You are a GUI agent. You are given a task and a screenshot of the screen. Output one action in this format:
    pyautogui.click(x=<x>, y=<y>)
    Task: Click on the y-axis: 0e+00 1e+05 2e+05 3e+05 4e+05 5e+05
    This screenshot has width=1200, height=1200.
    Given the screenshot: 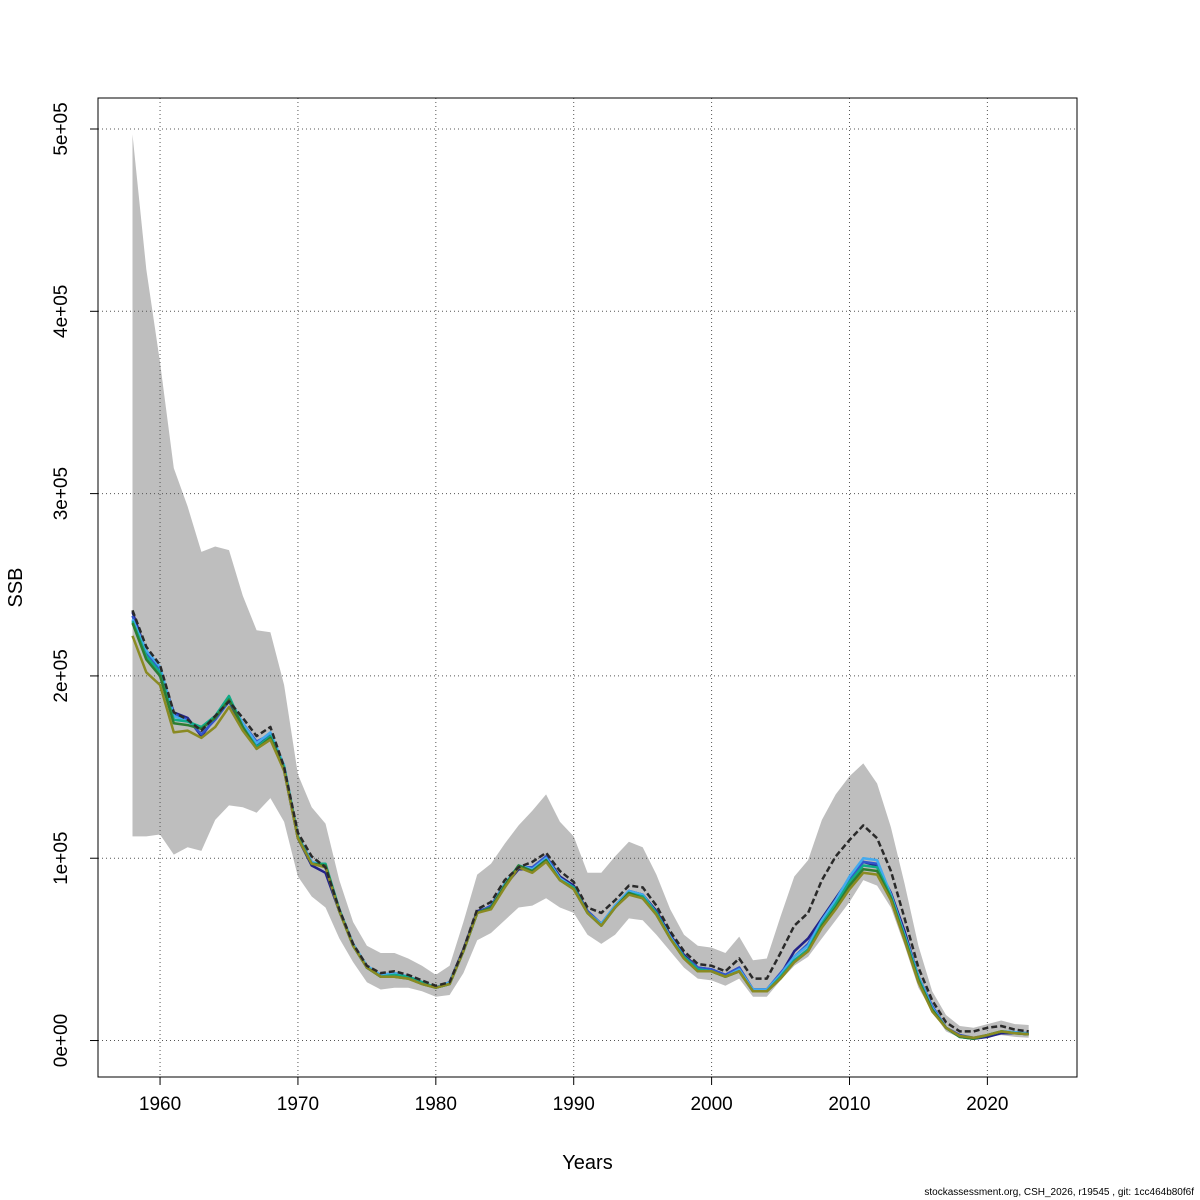 What is the action you would take?
    pyautogui.click(x=74, y=584)
    